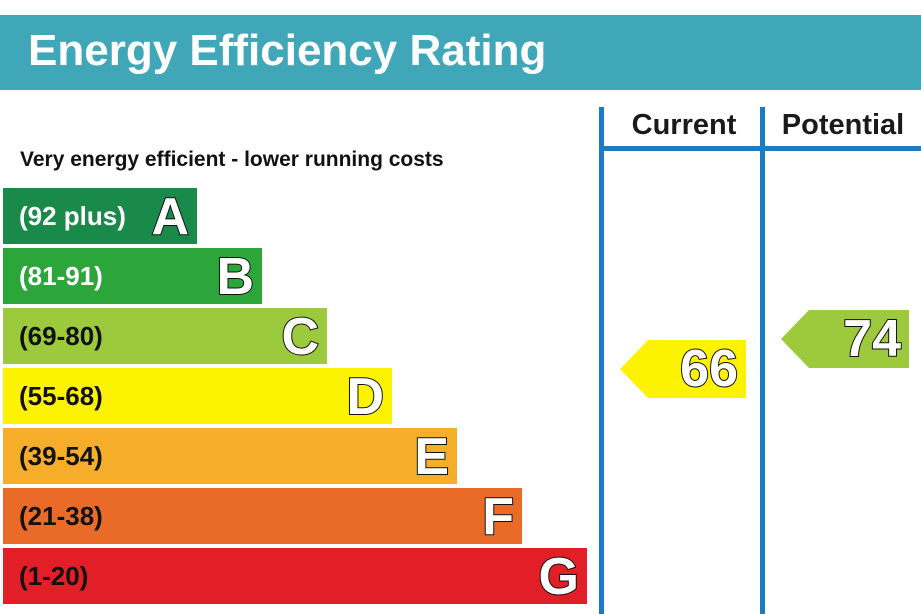 This screenshot has height=614, width=921. What do you see at coordinates (132, 277) in the screenshot?
I see `band-b: (81-91) B` at bounding box center [132, 277].